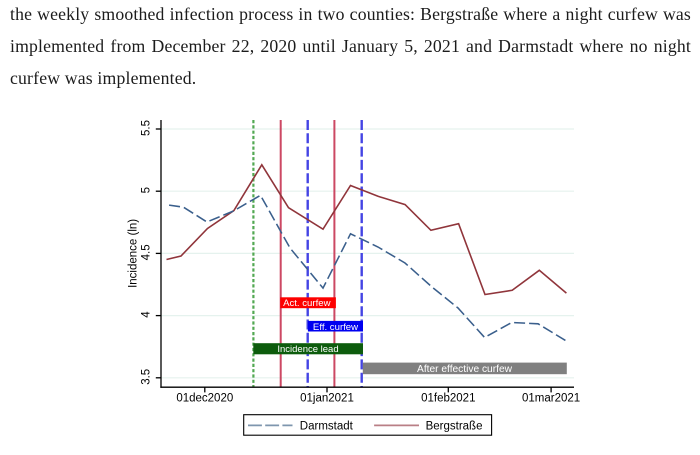  Describe the element at coordinates (146, 252) in the screenshot. I see `svg-text: 4.5` at that location.